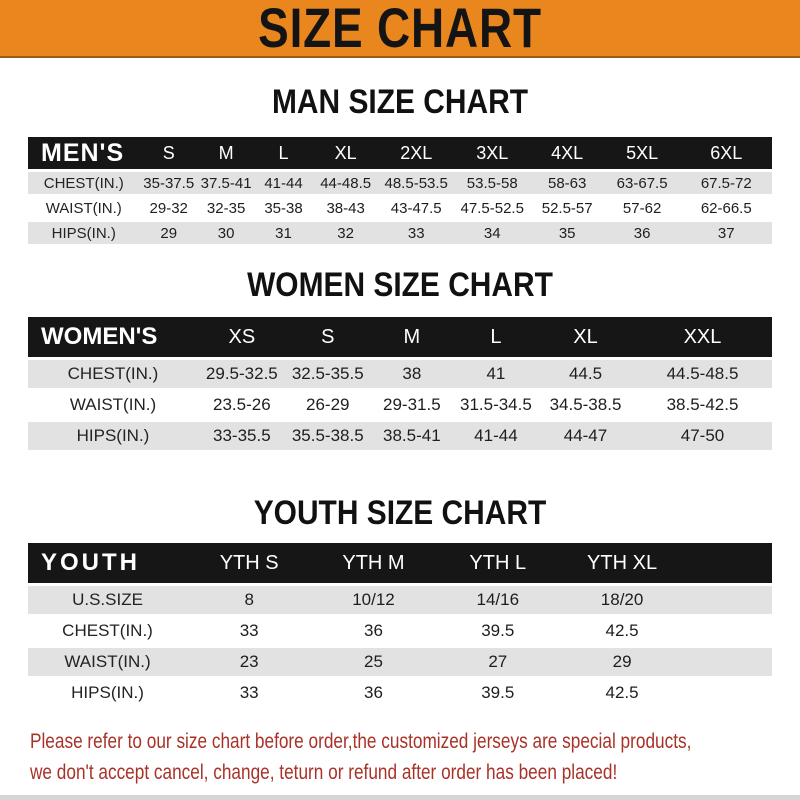 This screenshot has height=800, width=800. I want to click on size-value: 34, so click(492, 233).